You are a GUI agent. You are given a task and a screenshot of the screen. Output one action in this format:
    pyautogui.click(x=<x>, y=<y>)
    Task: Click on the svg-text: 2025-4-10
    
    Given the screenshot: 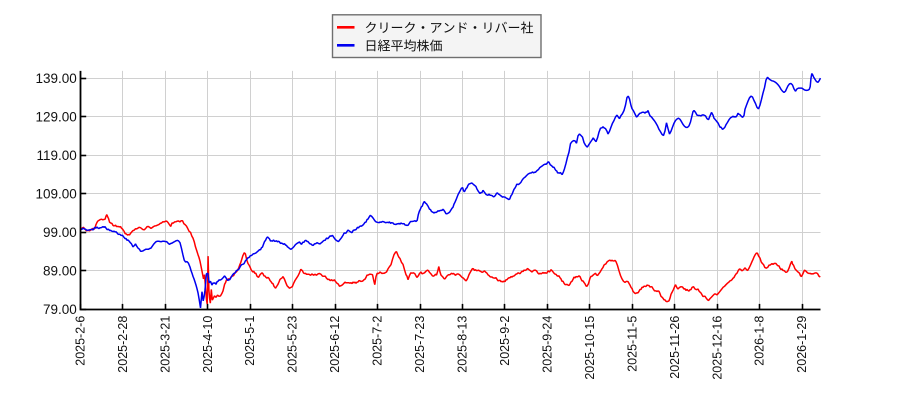 What is the action you would take?
    pyautogui.click(x=208, y=344)
    